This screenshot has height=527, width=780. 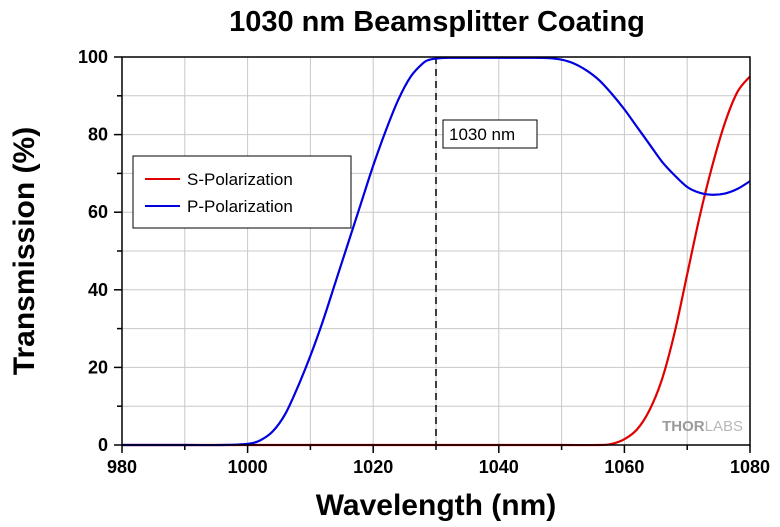 What do you see at coordinates (240, 206) in the screenshot?
I see `legend-label-p-polarization: P-Polarization` at bounding box center [240, 206].